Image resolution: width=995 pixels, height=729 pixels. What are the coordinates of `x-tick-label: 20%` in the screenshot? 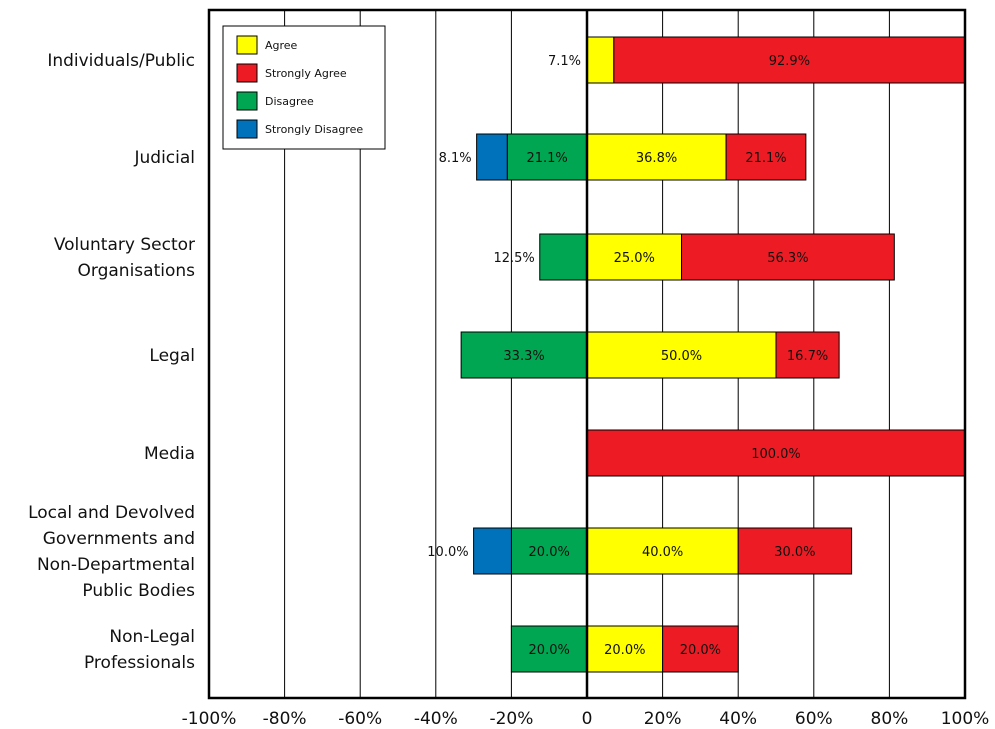 It's located at (663, 719).